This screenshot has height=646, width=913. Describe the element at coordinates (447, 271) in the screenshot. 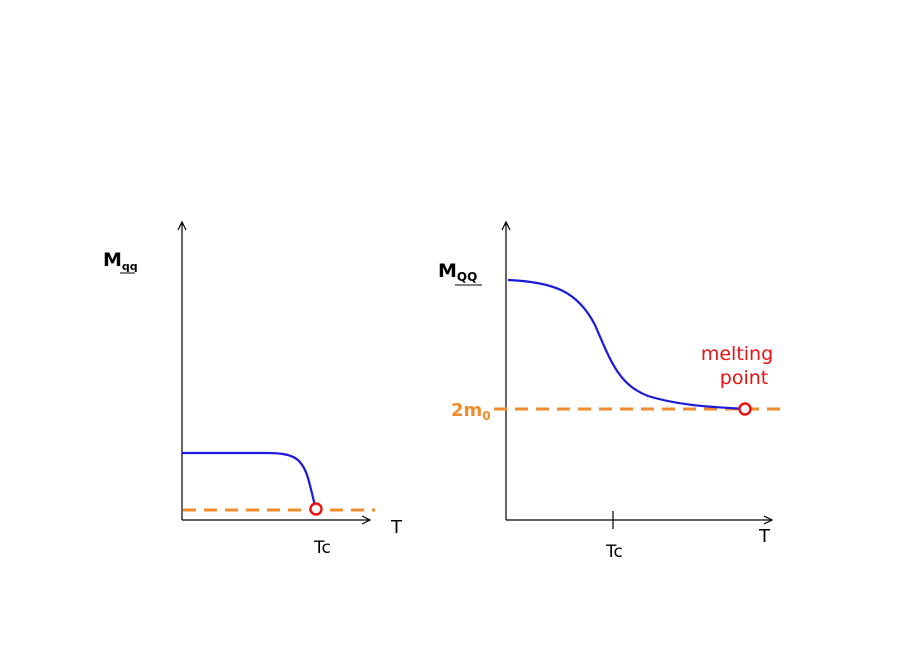

I see `right-y-label-main: M` at that location.